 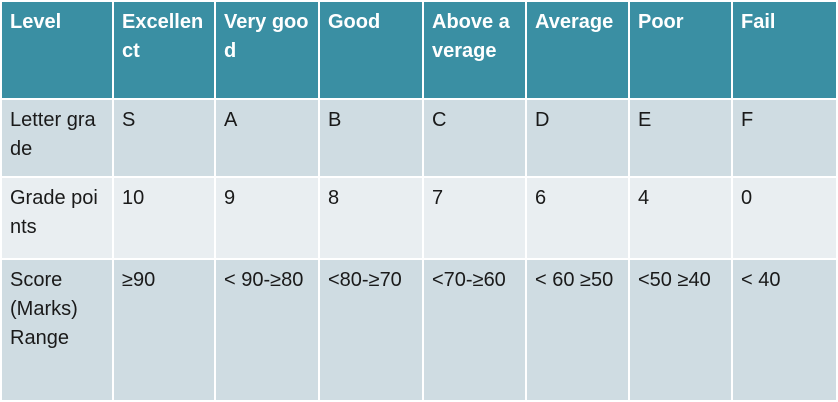 I want to click on row-label: Grade points, so click(x=57, y=218).